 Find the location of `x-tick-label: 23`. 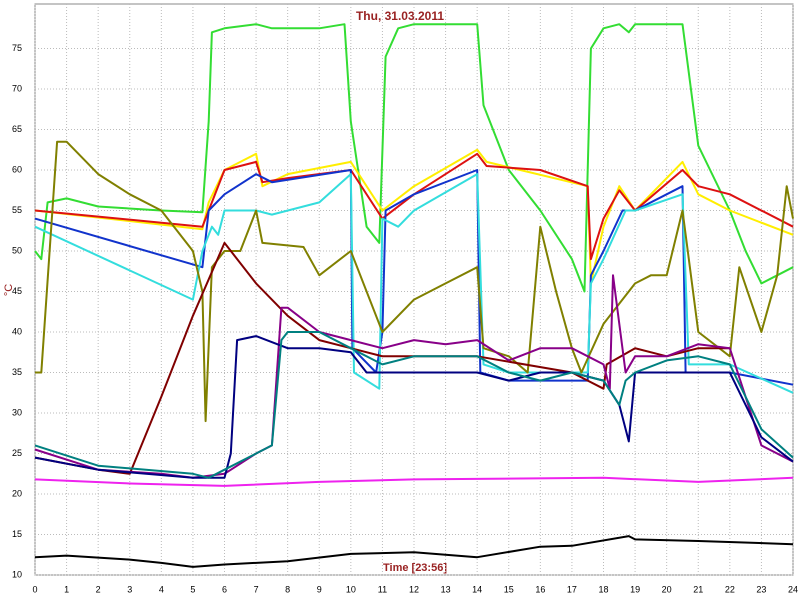

x-tick-label: 23 is located at coordinates (761, 589).